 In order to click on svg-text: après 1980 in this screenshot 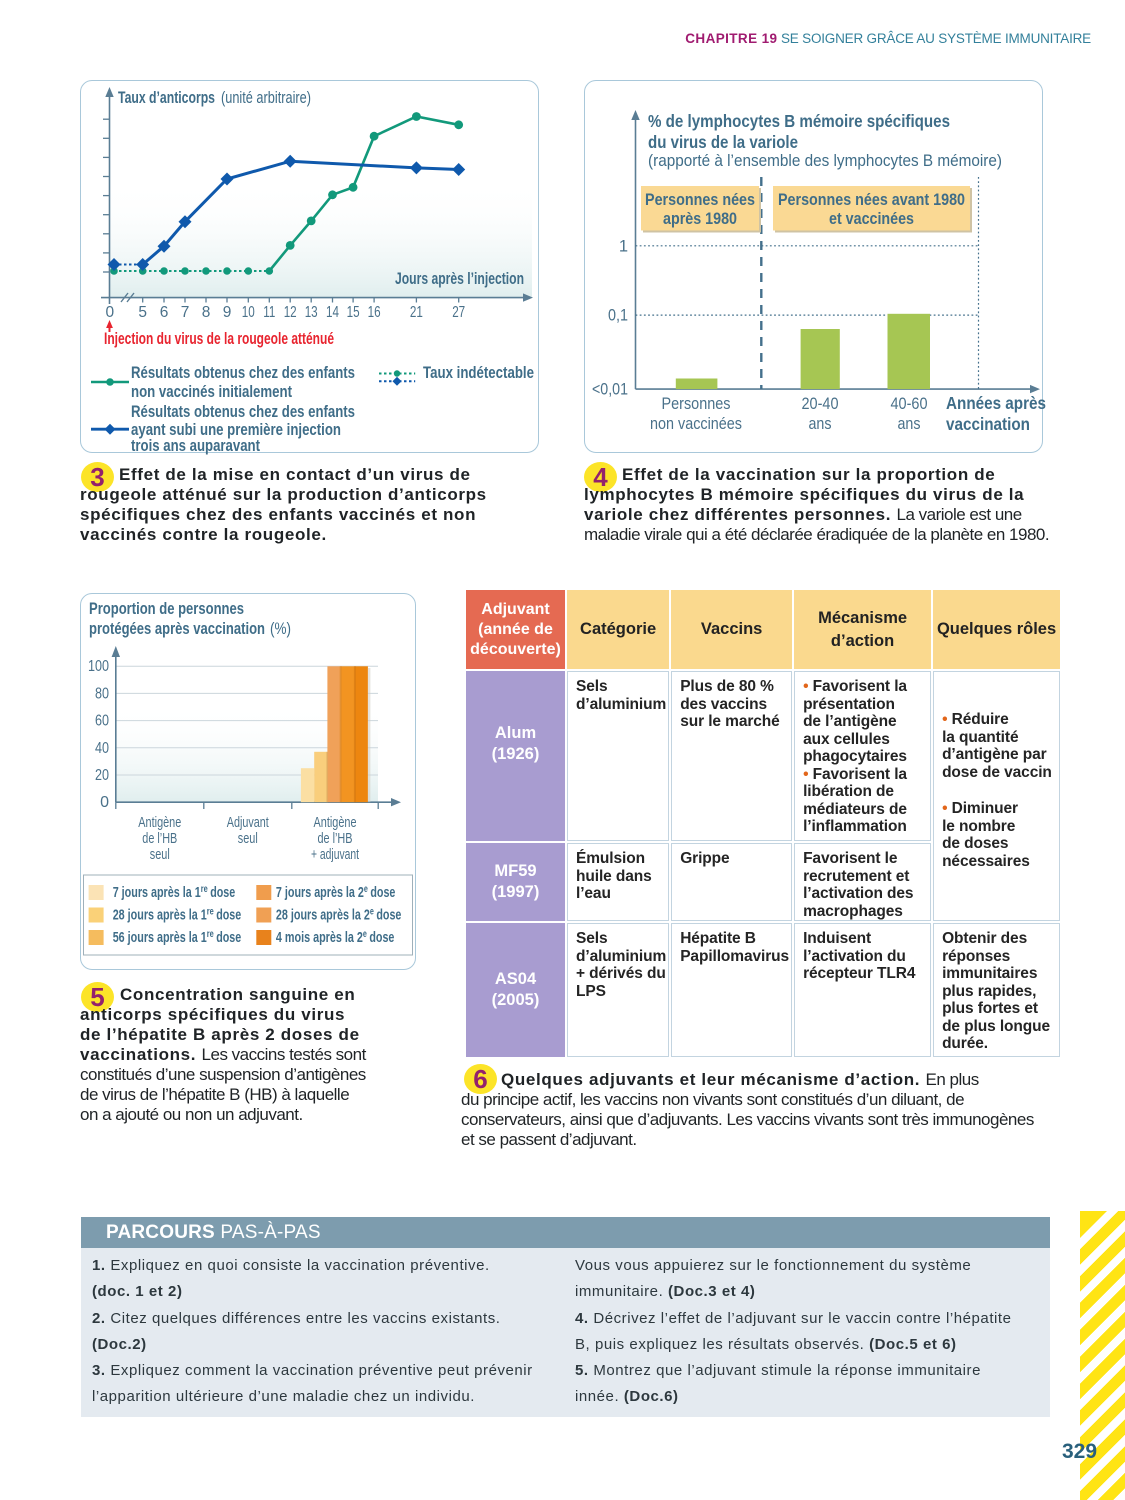, I will do `click(700, 219)`.